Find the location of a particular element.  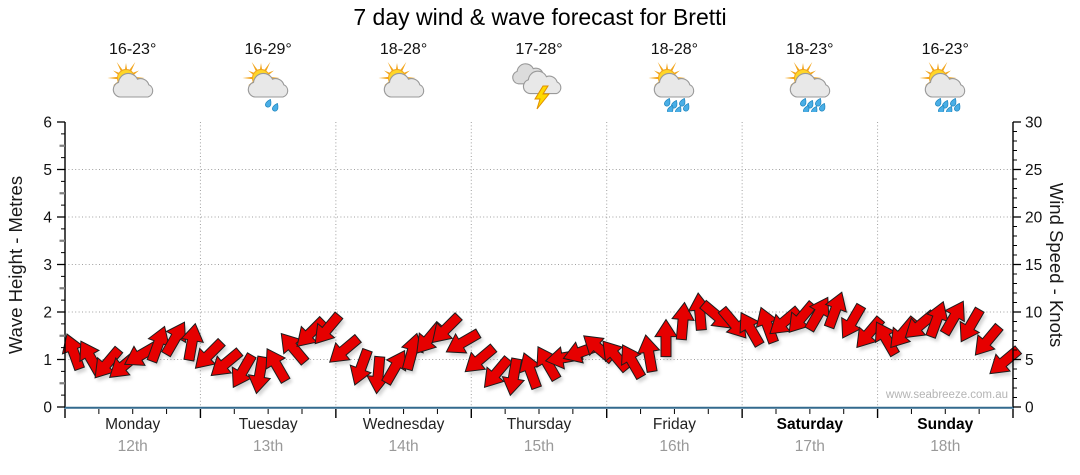

temperature-range: 16-29° is located at coordinates (268, 49).